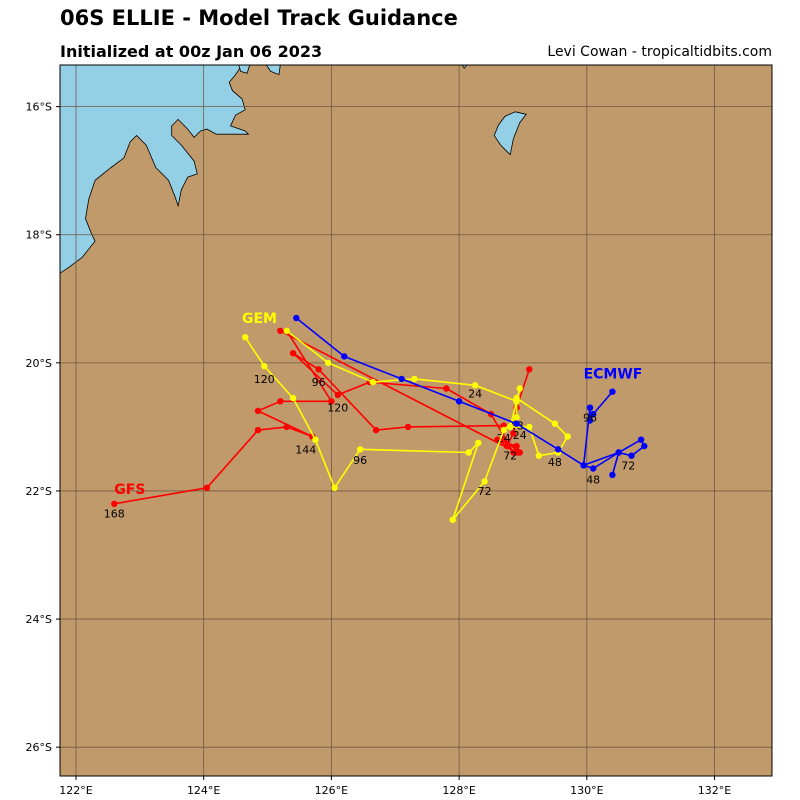  What do you see at coordinates (520, 435) in the screenshot?
I see `ecmwf-hour-label: 24` at bounding box center [520, 435].